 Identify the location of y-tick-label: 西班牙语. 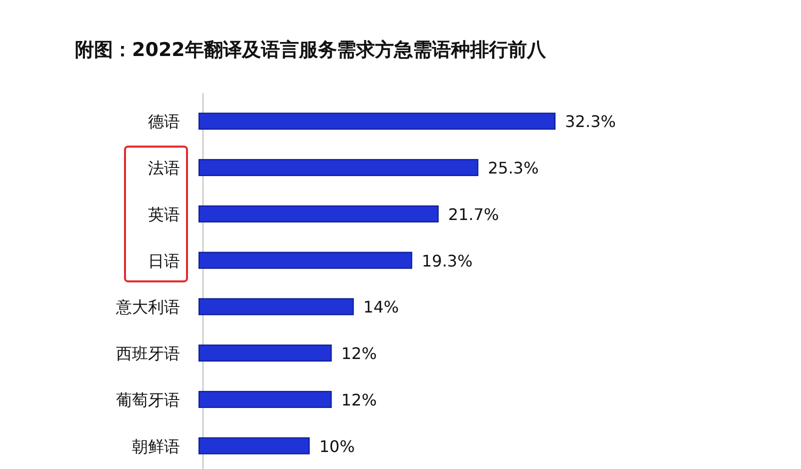
(148, 354).